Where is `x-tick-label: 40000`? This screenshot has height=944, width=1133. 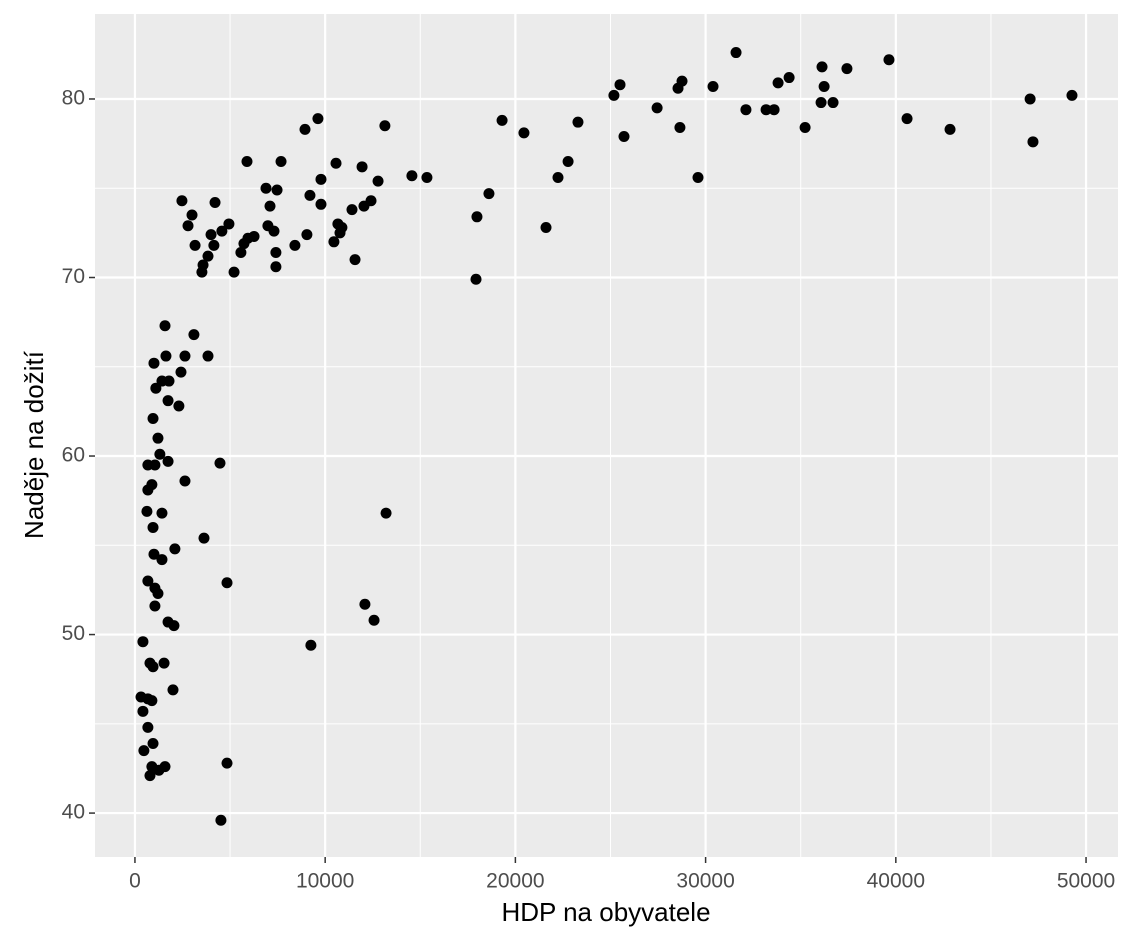 x-tick-label: 40000 is located at coordinates (896, 881).